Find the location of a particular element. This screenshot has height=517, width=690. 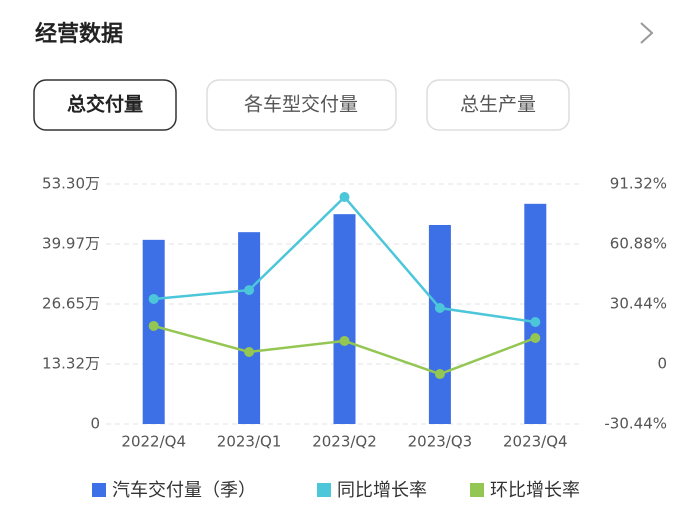

y-tick-label: 13.32万 is located at coordinates (71, 364).